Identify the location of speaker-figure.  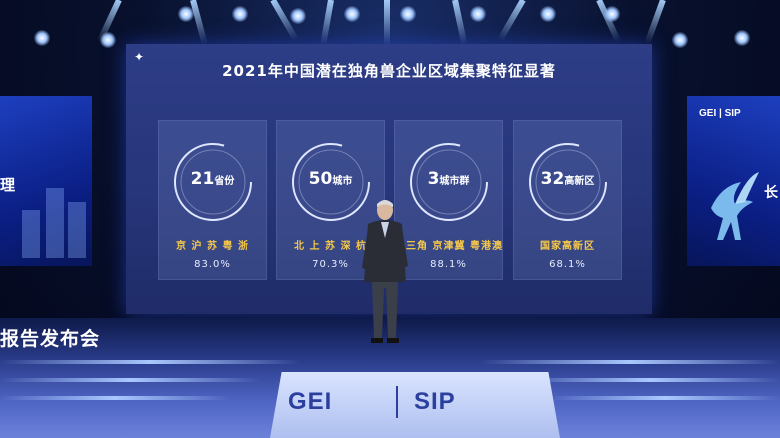
(385, 271).